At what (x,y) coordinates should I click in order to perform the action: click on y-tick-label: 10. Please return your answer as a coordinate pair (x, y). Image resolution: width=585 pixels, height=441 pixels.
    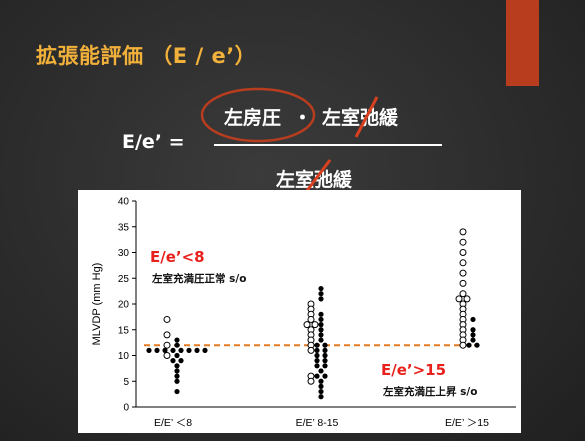
    Looking at the image, I should click on (124, 356).